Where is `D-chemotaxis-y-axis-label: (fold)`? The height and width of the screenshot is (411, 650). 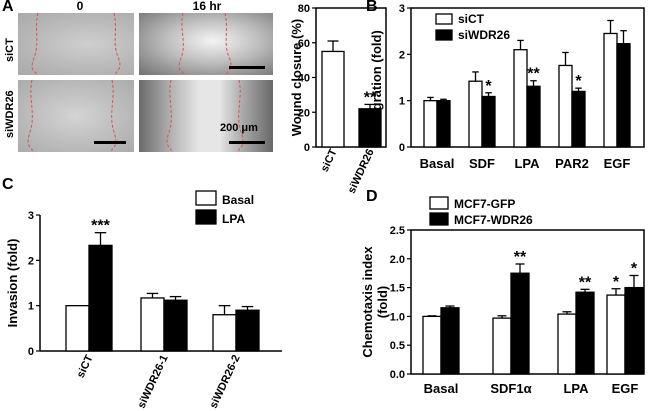 D-chemotaxis-y-axis-label: (fold) is located at coordinates (382, 302).